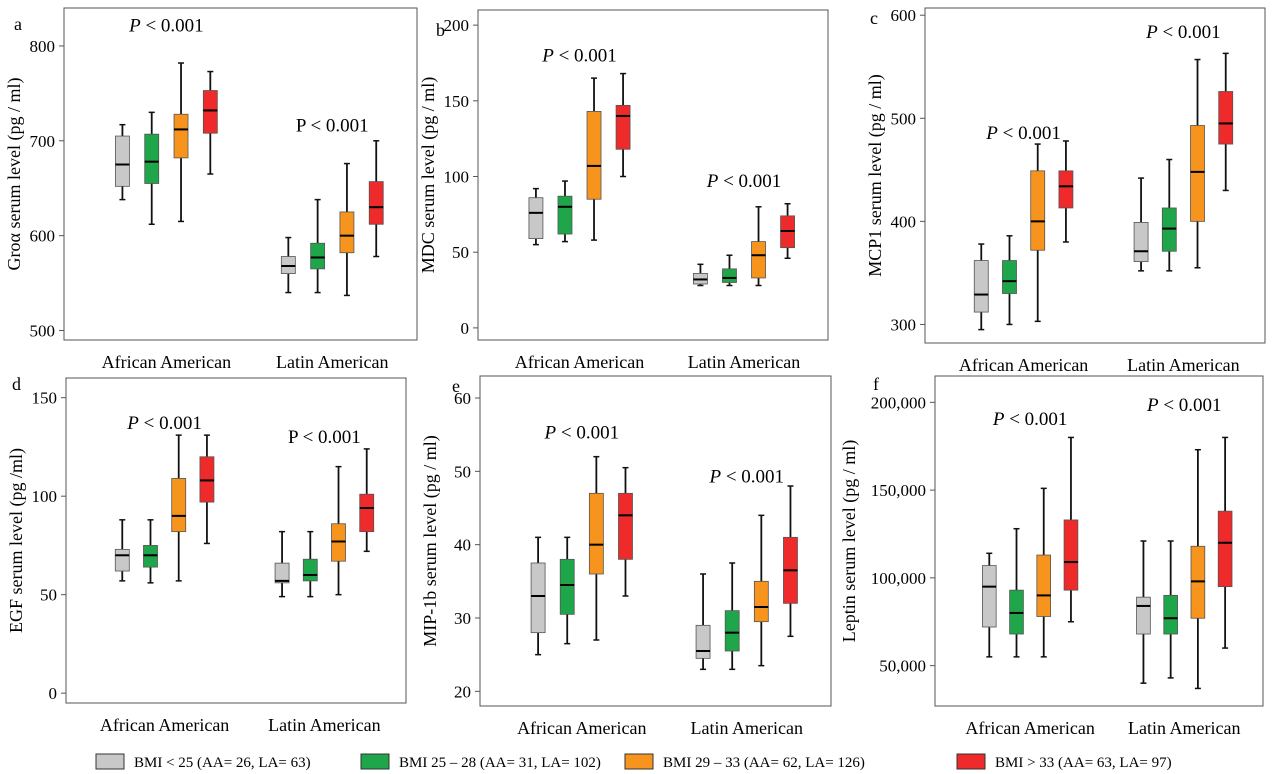 This screenshot has width=1272, height=774. I want to click on panel-label: a, so click(18, 24).